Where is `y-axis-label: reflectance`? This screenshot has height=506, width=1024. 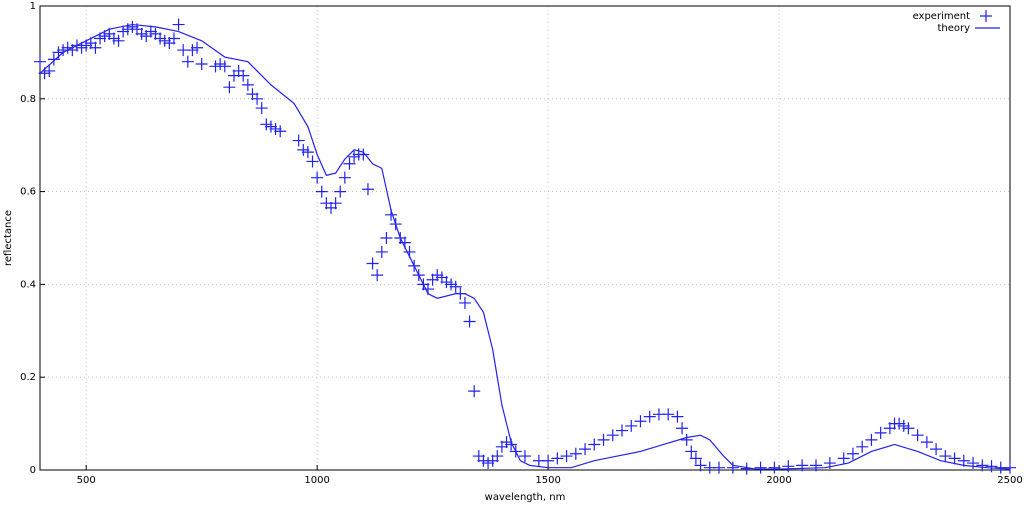 y-axis-label: reflectance is located at coordinates (8, 238).